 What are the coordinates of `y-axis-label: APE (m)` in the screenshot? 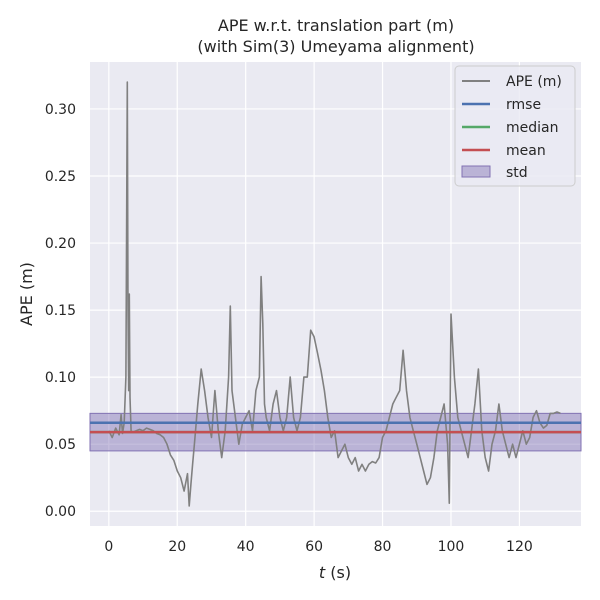 It's located at (26, 294).